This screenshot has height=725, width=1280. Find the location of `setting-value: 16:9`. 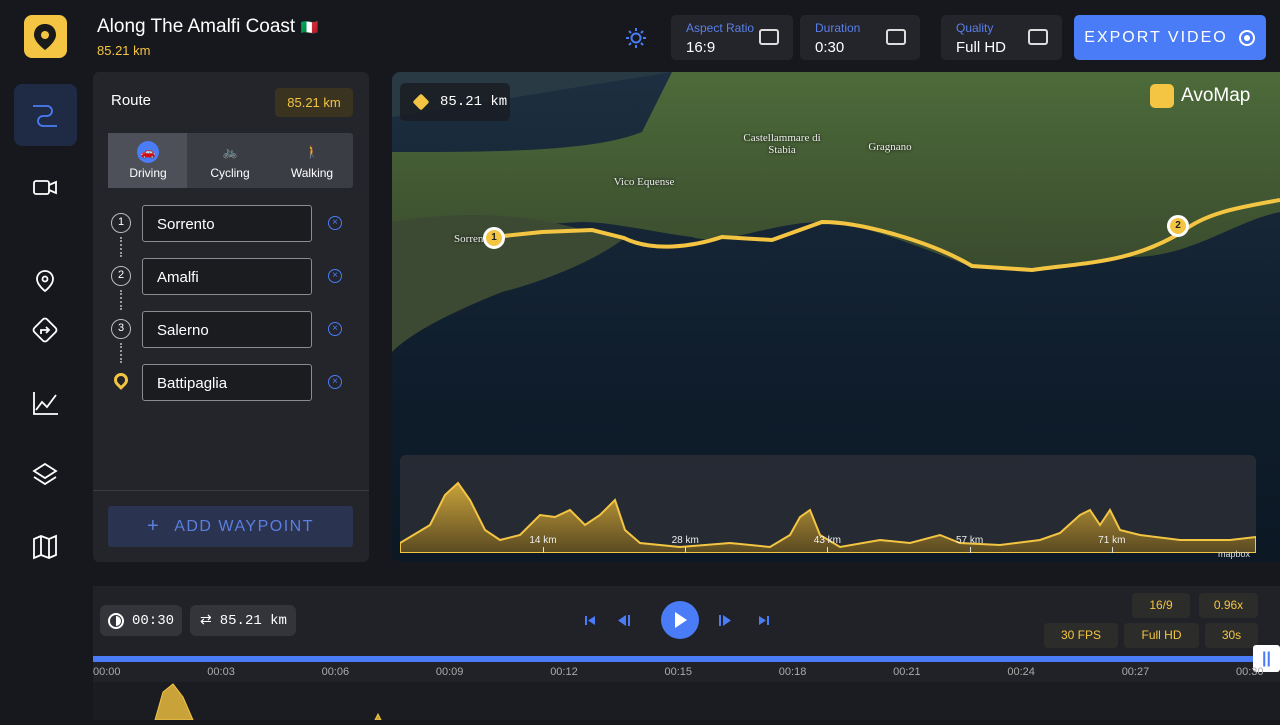

setting-value: 16:9 is located at coordinates (701, 47).